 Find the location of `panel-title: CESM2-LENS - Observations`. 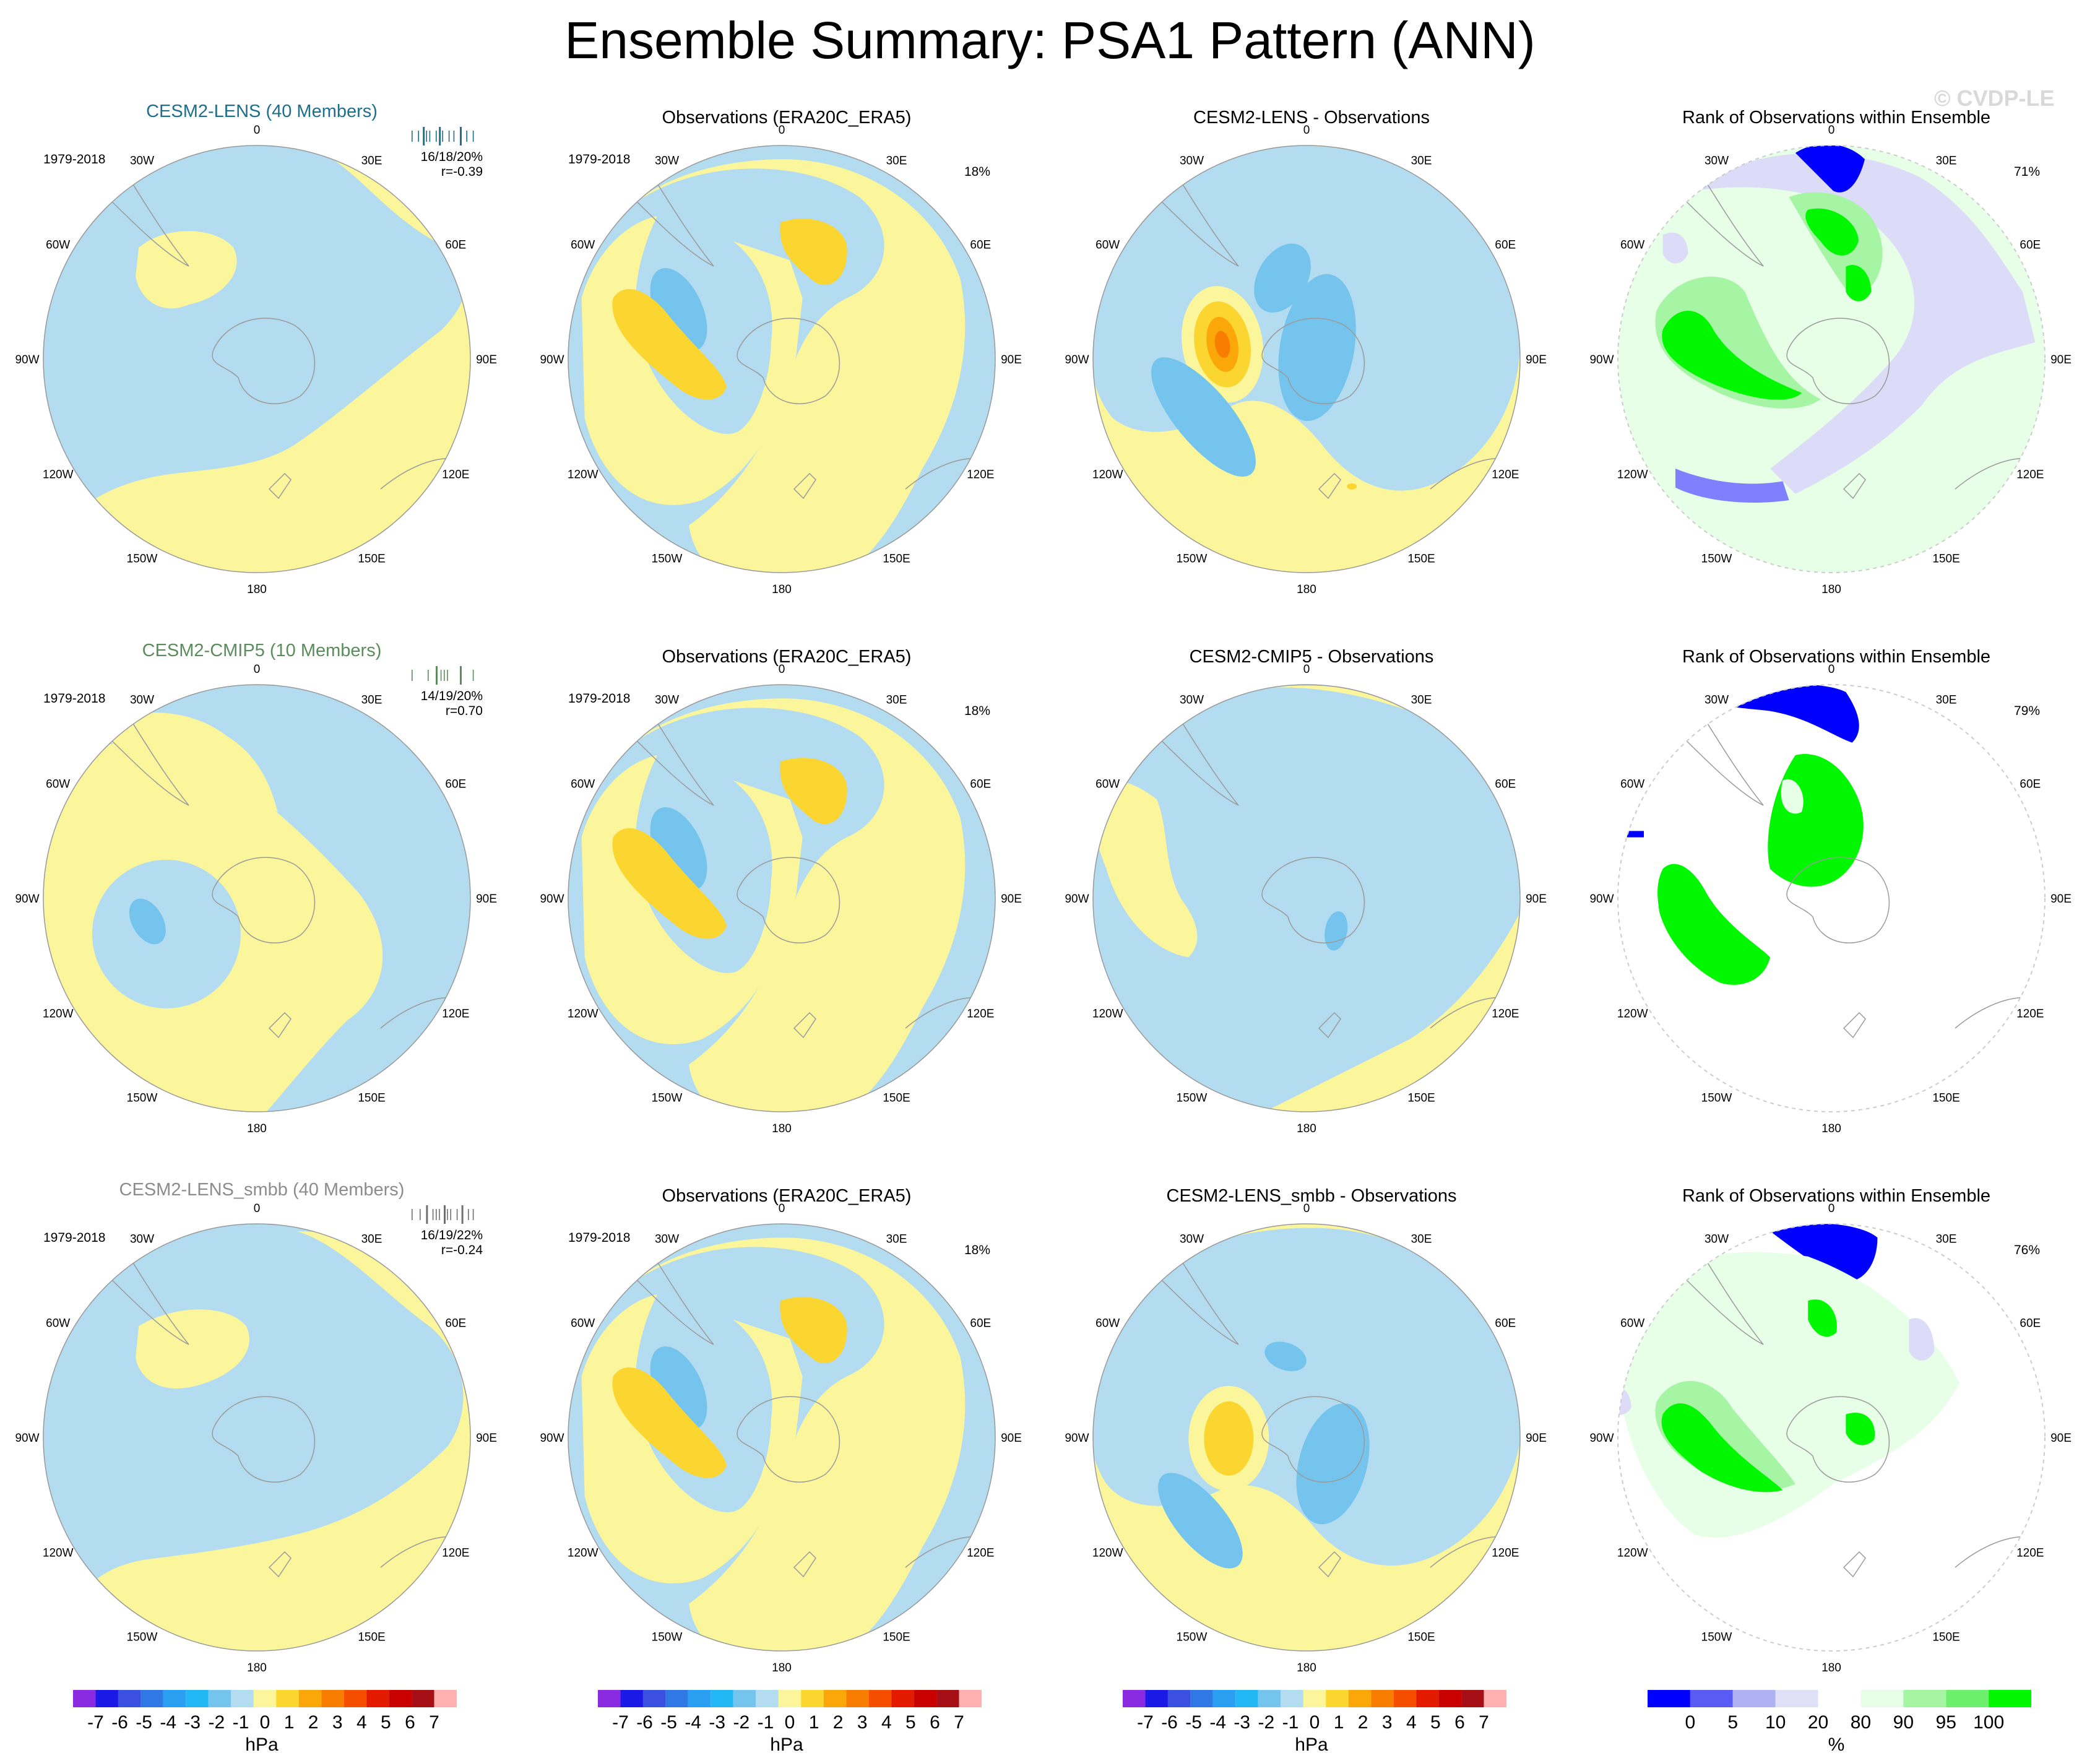

panel-title: CESM2-LENS - Observations is located at coordinates (1311, 118).